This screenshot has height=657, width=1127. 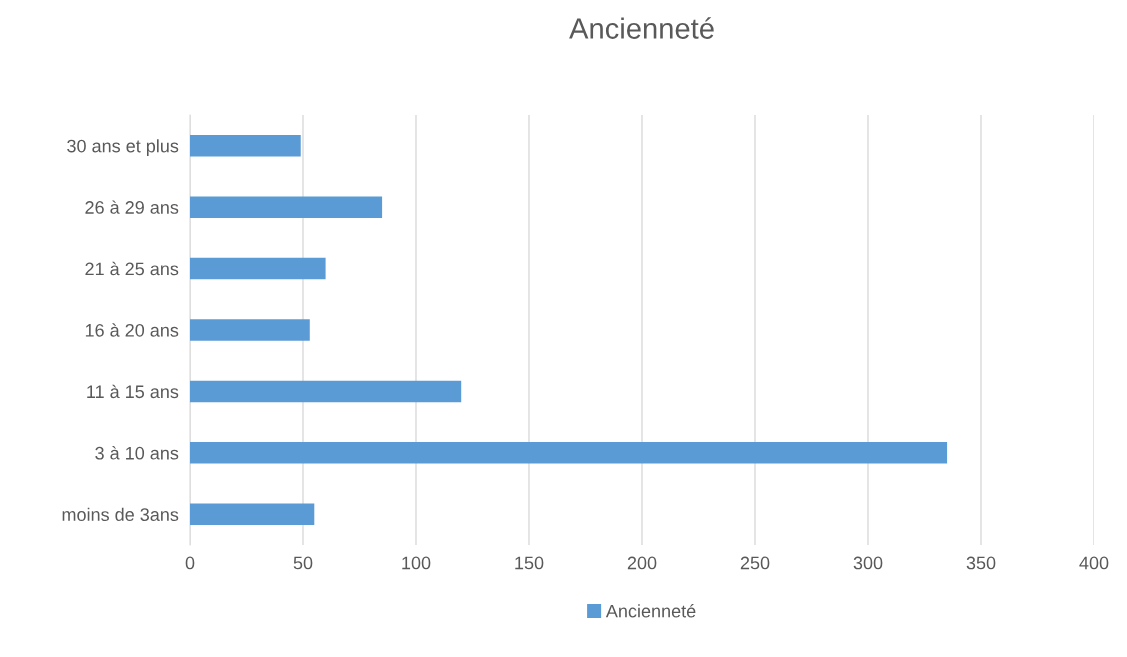 What do you see at coordinates (416, 563) in the screenshot?
I see `x-tick-label: 100` at bounding box center [416, 563].